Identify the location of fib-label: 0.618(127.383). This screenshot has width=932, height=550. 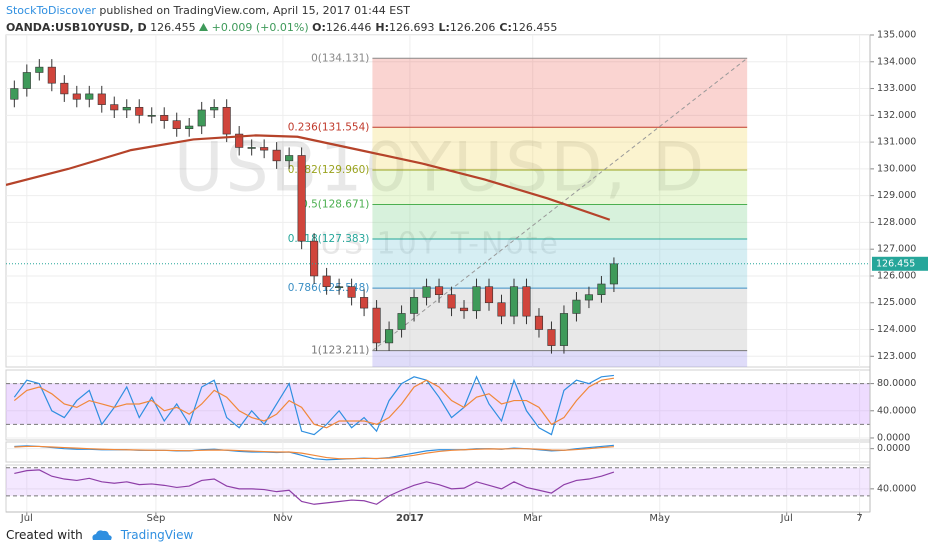
(329, 239).